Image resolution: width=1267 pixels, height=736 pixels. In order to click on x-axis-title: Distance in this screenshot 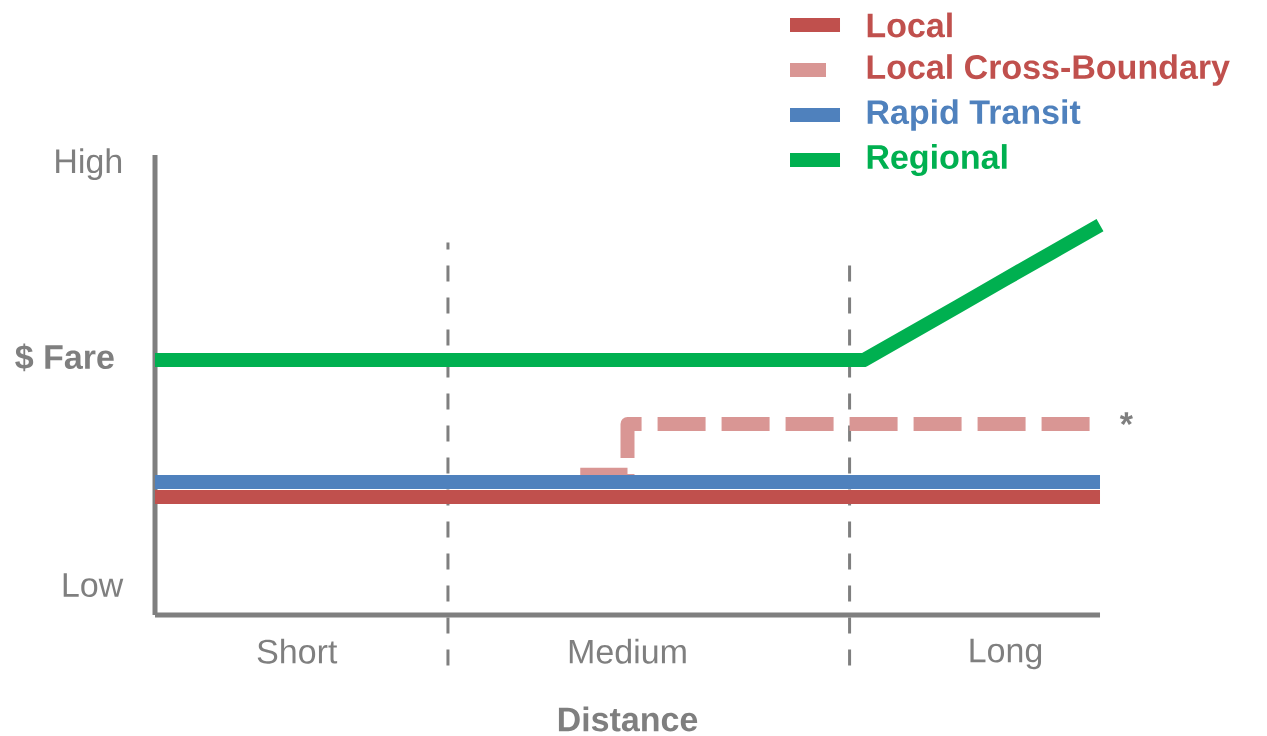, I will do `click(628, 719)`.